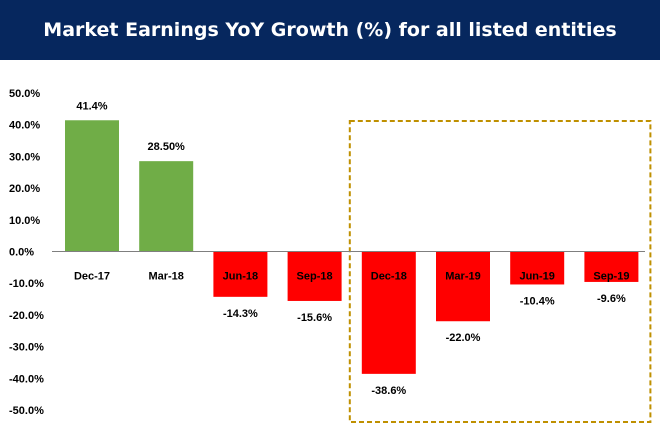  Describe the element at coordinates (26, 348) in the screenshot. I see `y-tick-label: -30.0%` at that location.